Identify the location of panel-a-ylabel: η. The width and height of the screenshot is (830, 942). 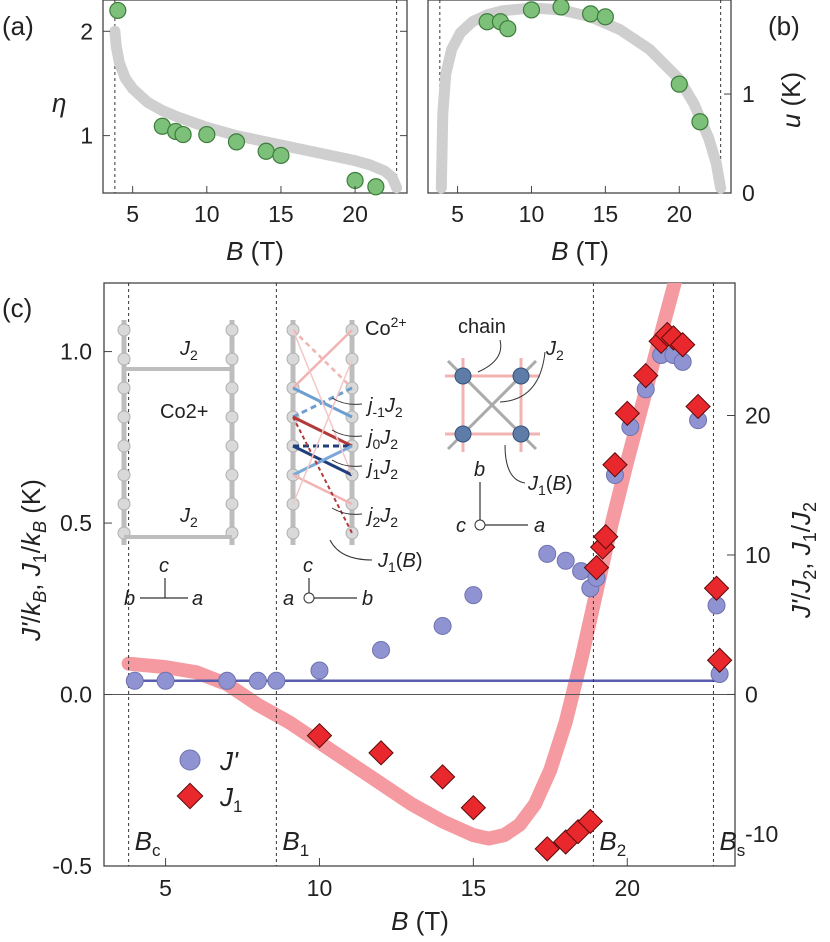
(59, 103).